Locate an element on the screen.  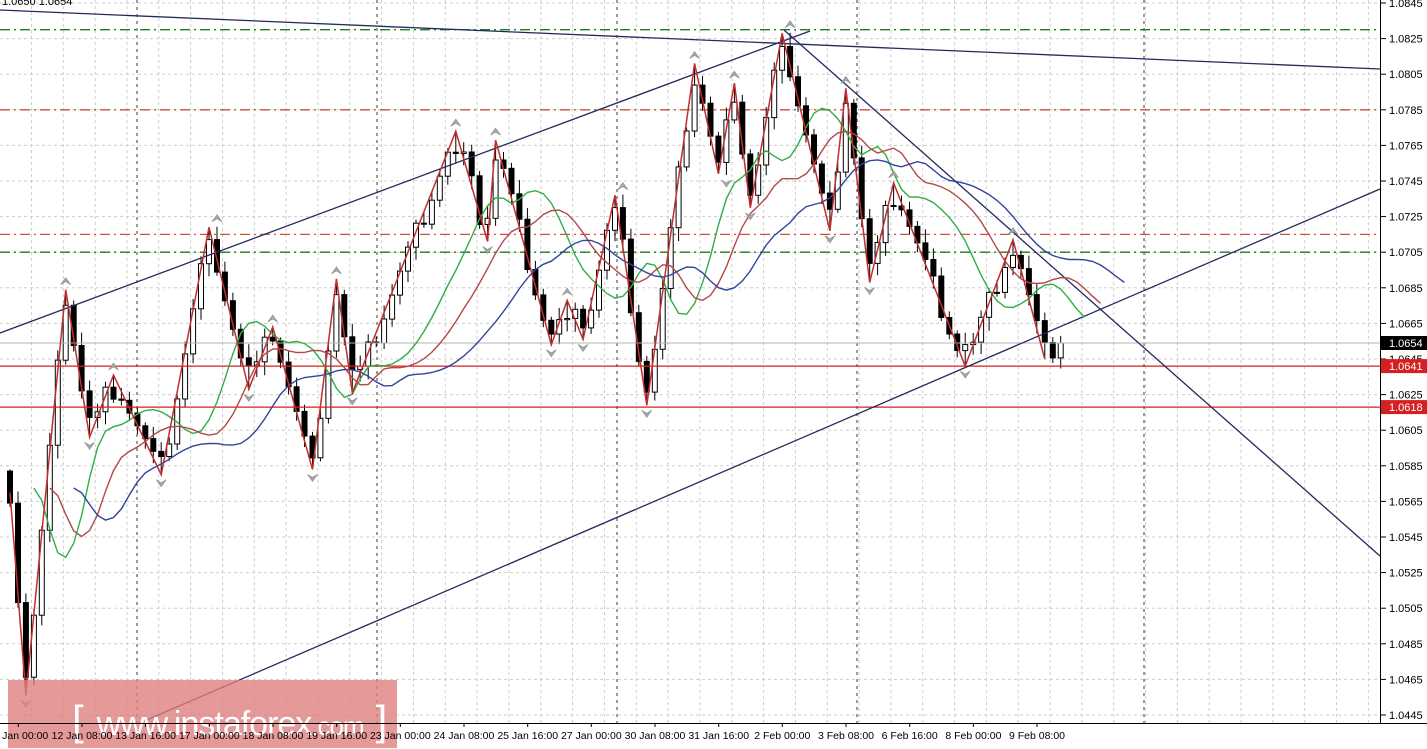
price-tag-label: 1.0654 is located at coordinates (1406, 344).